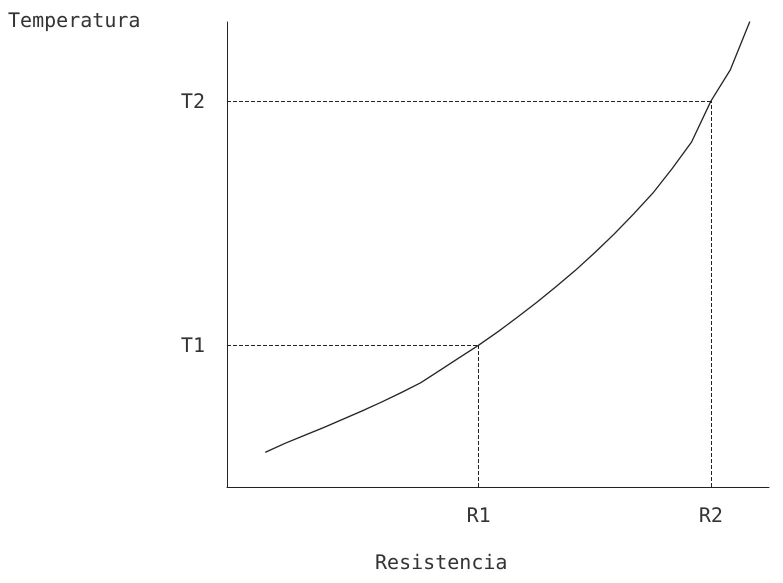  I want to click on x-tick-label: R1, so click(478, 515).